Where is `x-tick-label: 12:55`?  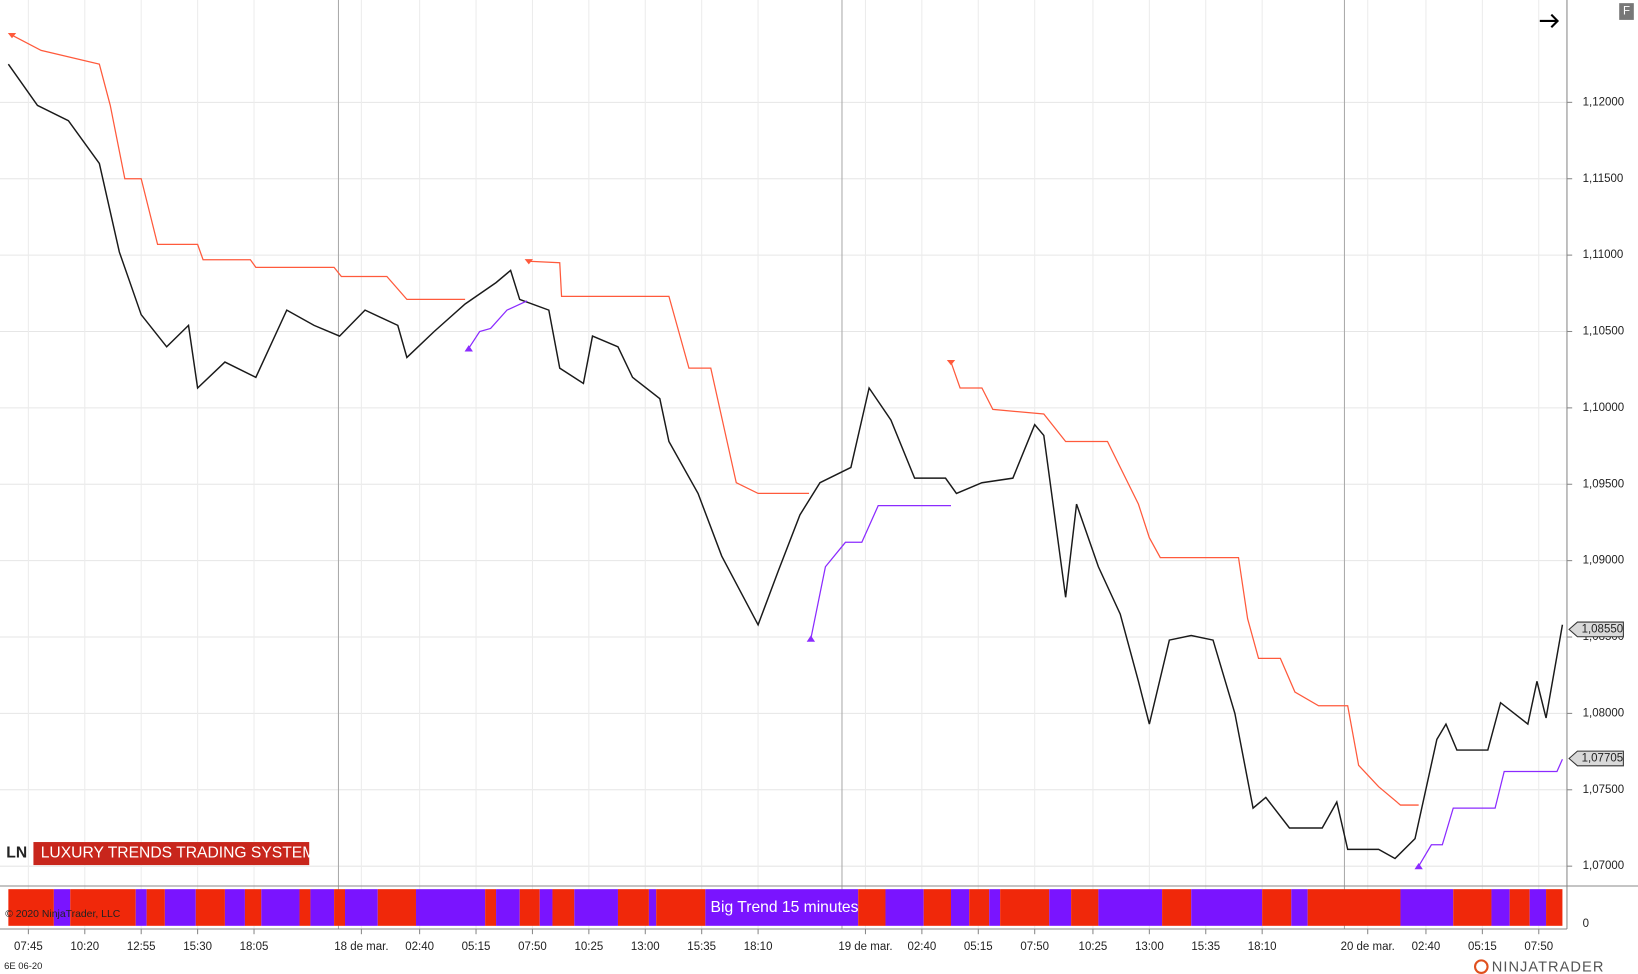
x-tick-label: 12:55 is located at coordinates (141, 947).